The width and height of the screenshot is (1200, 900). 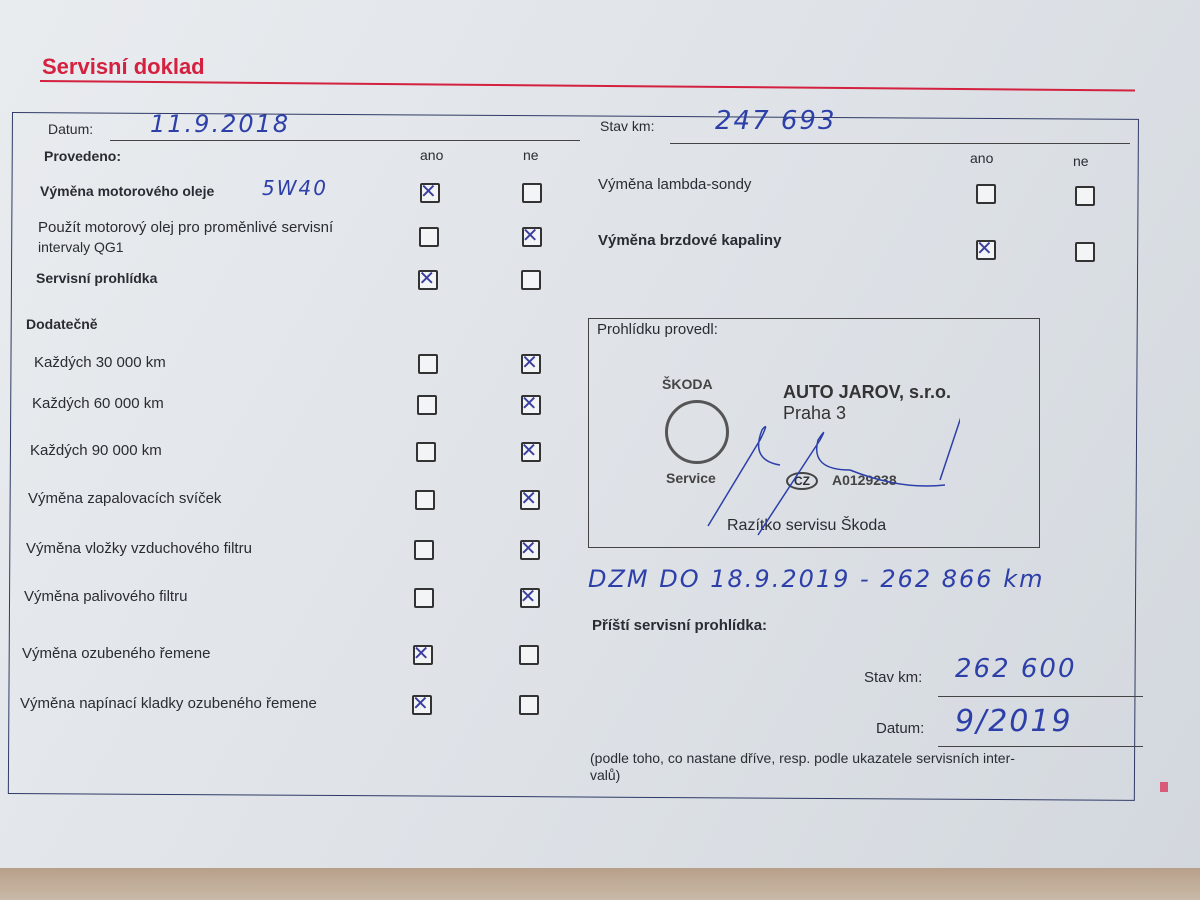 I want to click on stamp-country: CZ, so click(x=802, y=481).